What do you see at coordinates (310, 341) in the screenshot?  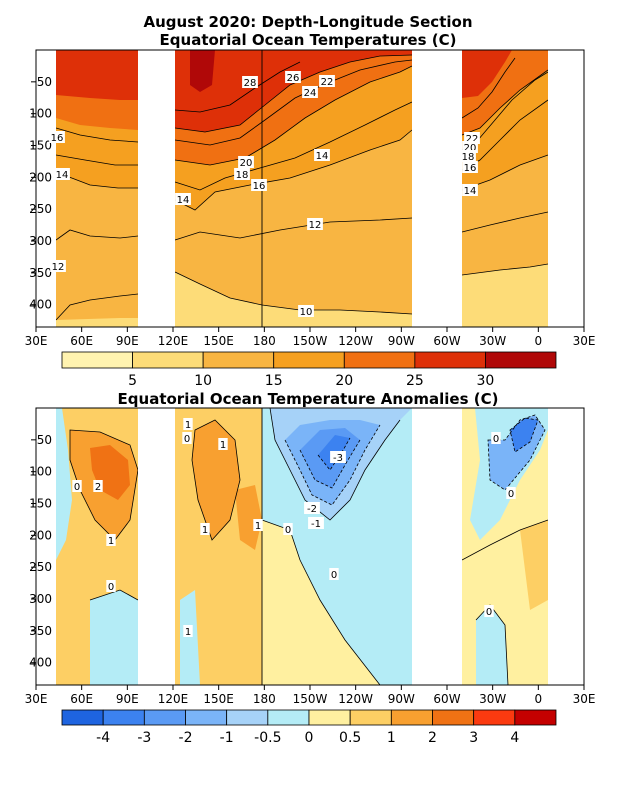 I see `x-tick-label: 150W` at bounding box center [310, 341].